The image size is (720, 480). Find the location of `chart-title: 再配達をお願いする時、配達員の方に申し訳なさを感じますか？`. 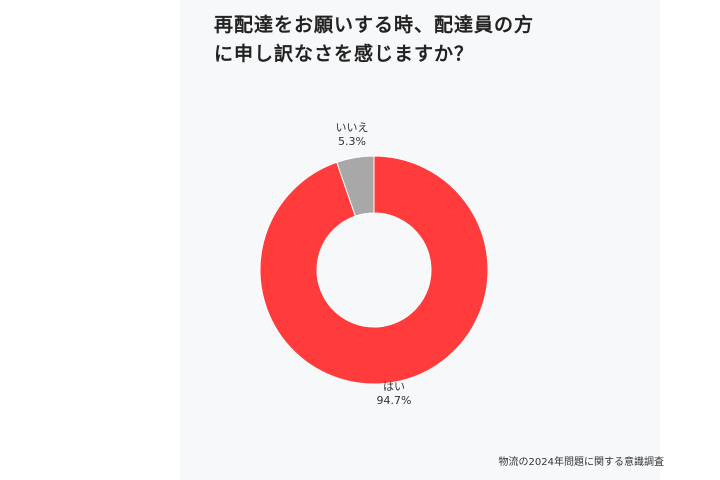

chart-title: 再配達をお願いする時、配達員の方に申し訳なさを感じますか？ is located at coordinates (374, 39).